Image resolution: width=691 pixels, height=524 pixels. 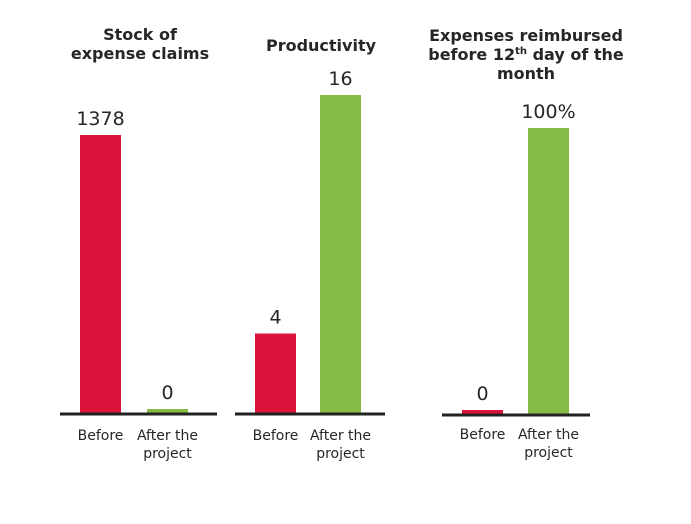 What do you see at coordinates (321, 45) in the screenshot?
I see `chart-title-line: Productivity` at bounding box center [321, 45].